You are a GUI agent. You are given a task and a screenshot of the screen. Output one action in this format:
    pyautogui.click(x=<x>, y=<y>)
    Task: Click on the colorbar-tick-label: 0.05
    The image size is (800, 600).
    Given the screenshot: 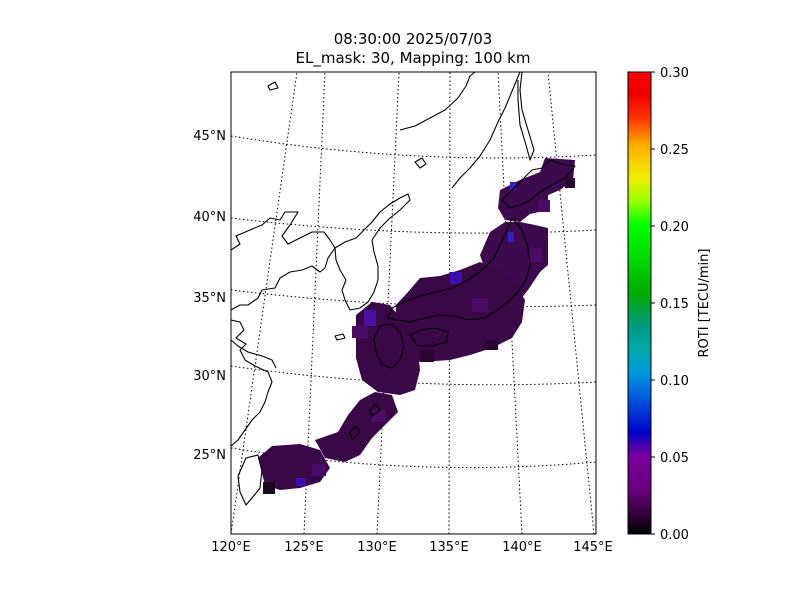 What is the action you would take?
    pyautogui.click(x=674, y=458)
    